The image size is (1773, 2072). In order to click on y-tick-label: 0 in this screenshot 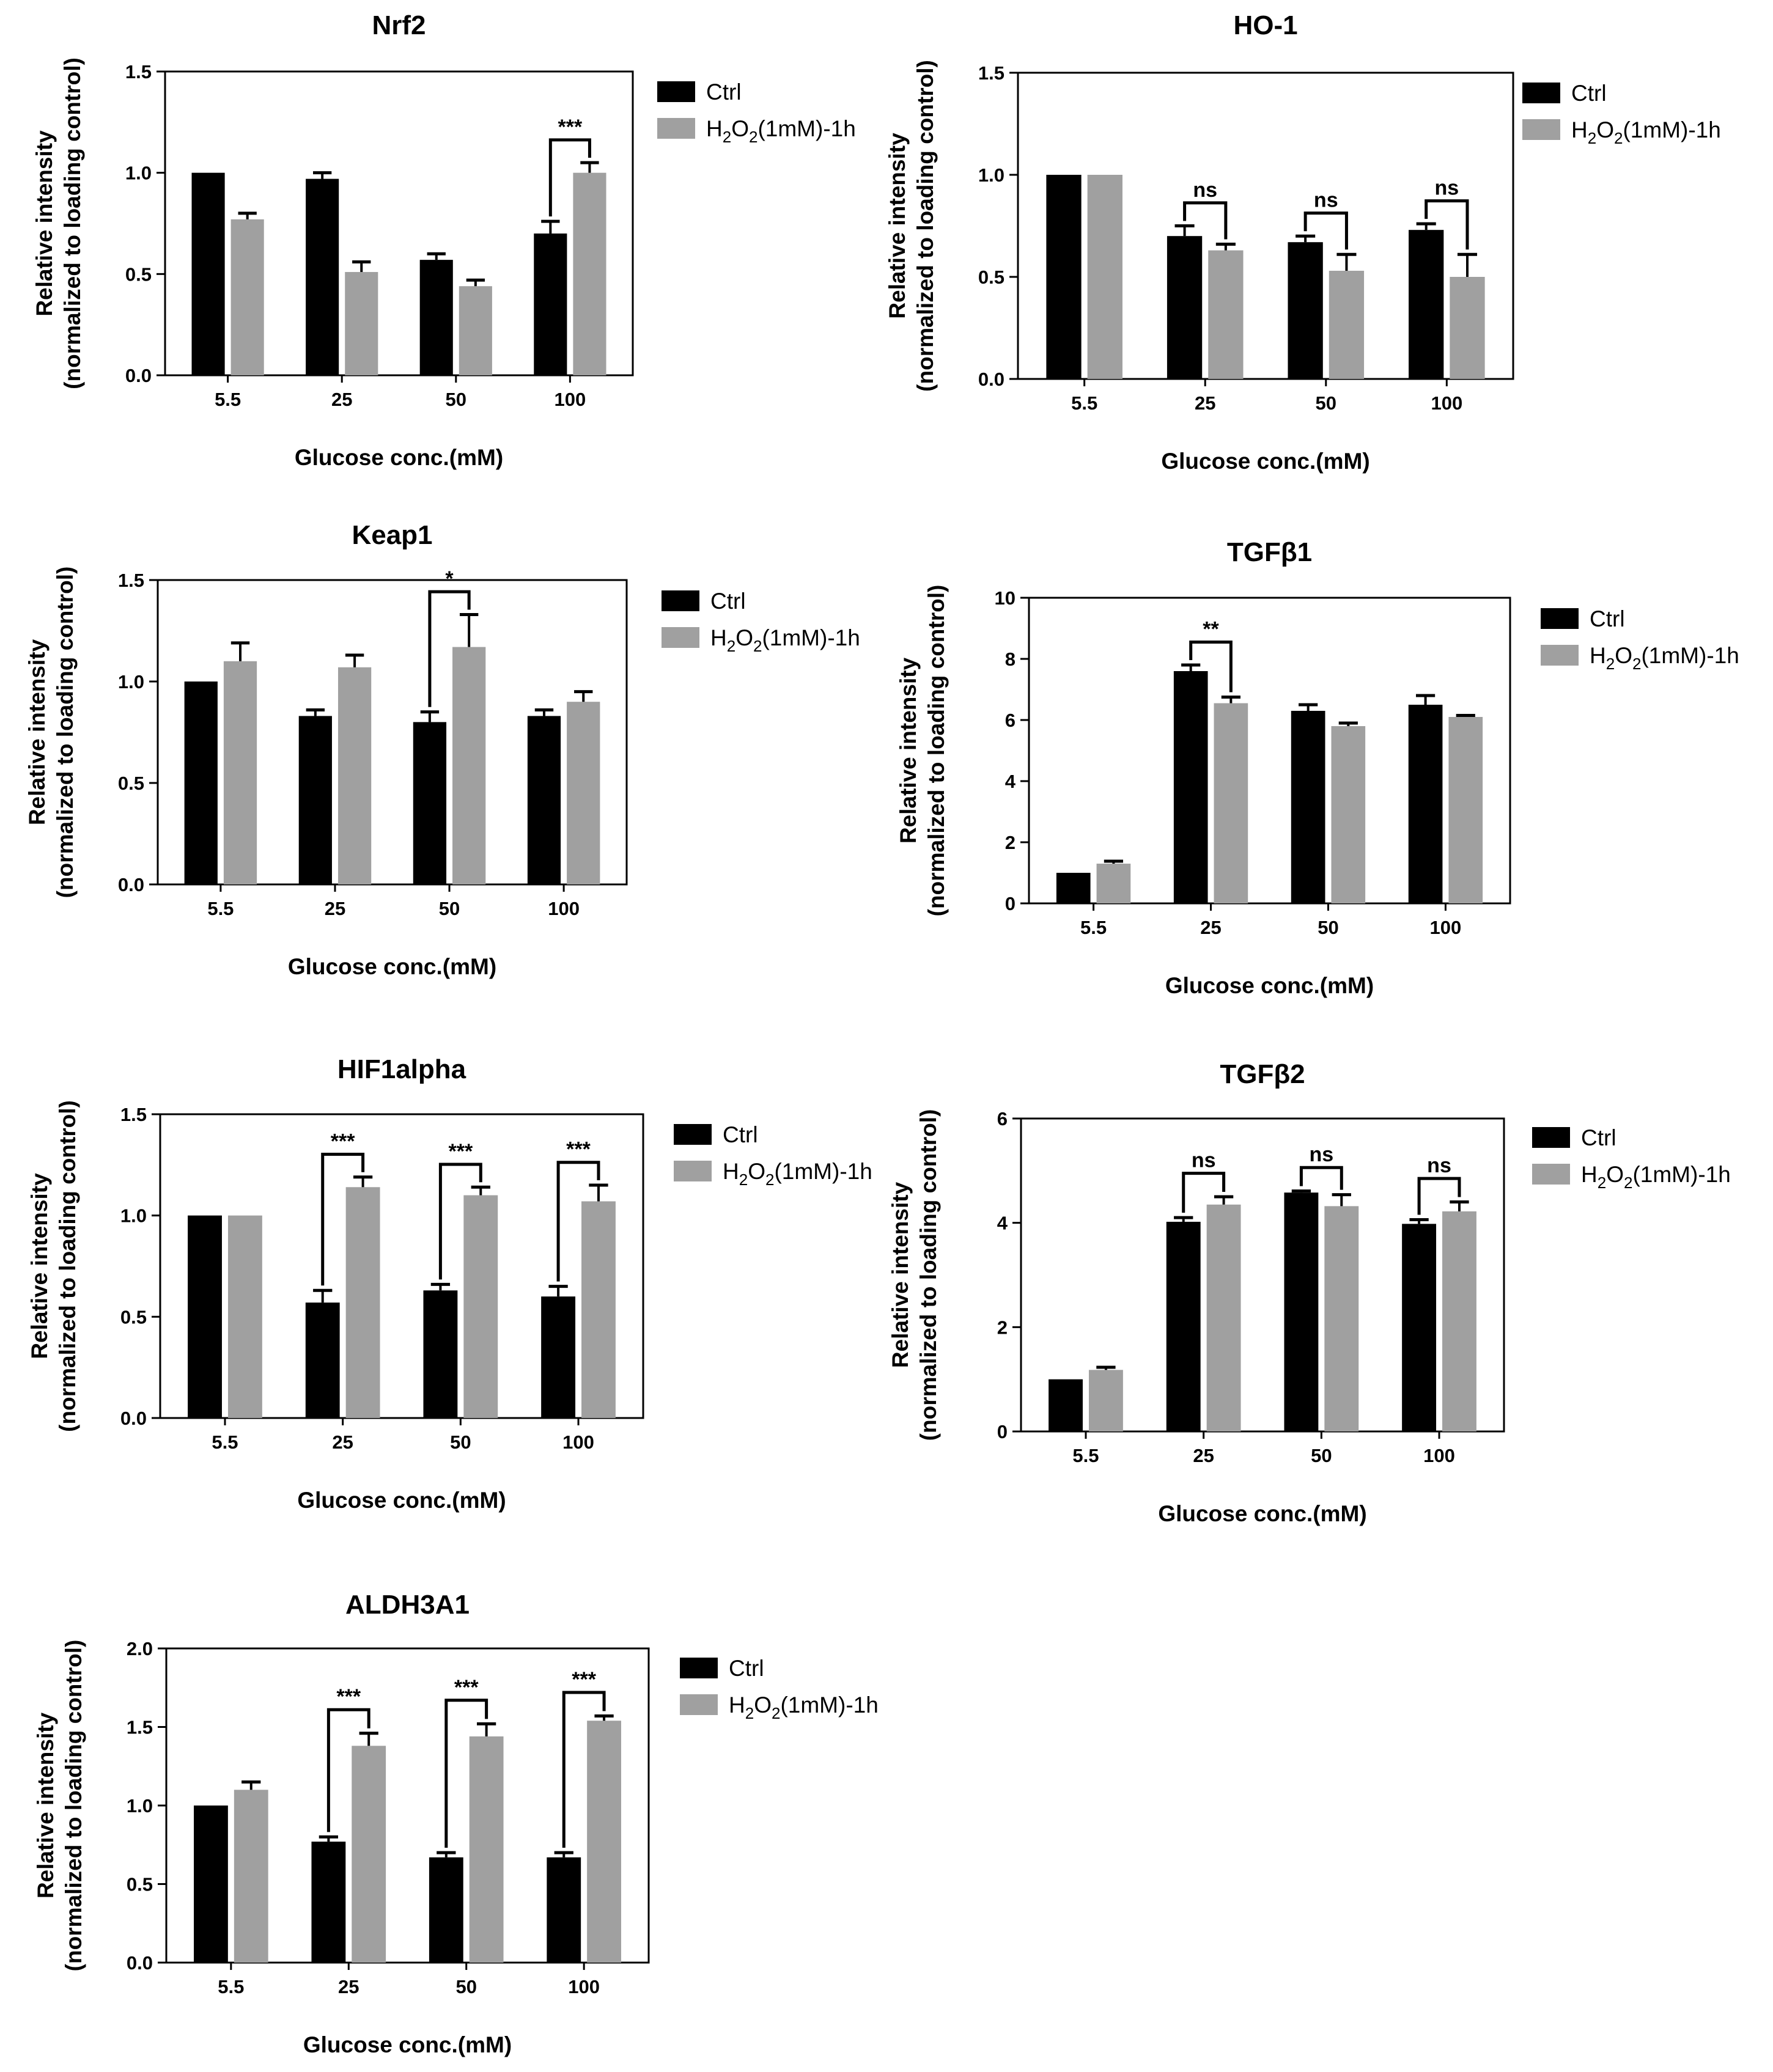, I will do `click(1010, 903)`.